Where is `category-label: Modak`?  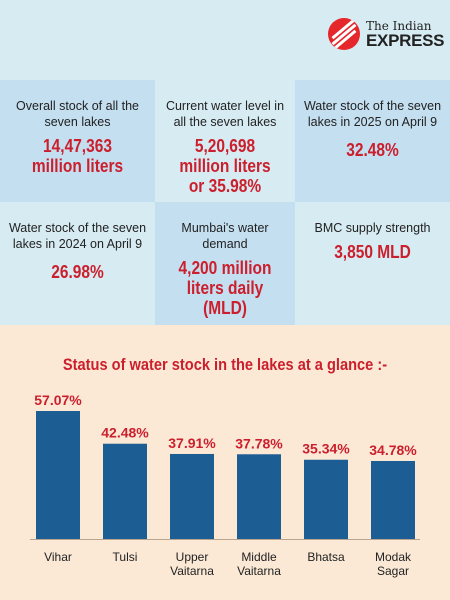
category-label: Modak is located at coordinates (393, 557).